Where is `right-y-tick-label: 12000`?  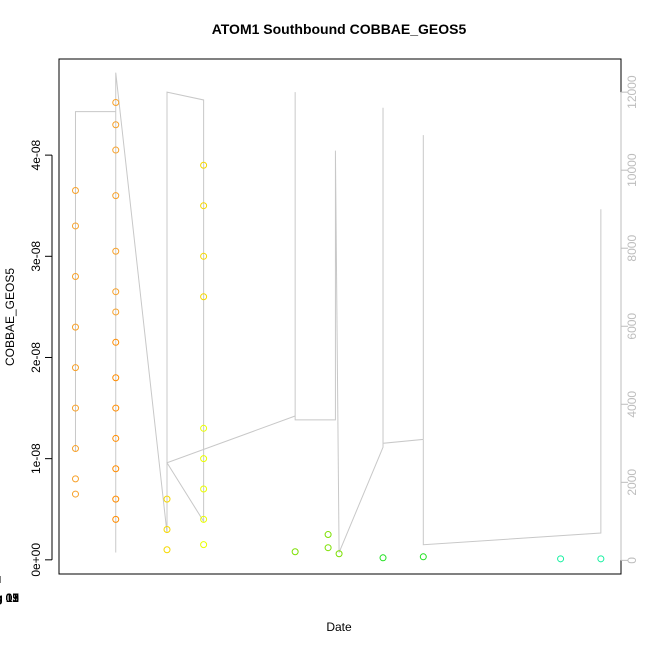 right-y-tick-label: 12000 is located at coordinates (632, 92).